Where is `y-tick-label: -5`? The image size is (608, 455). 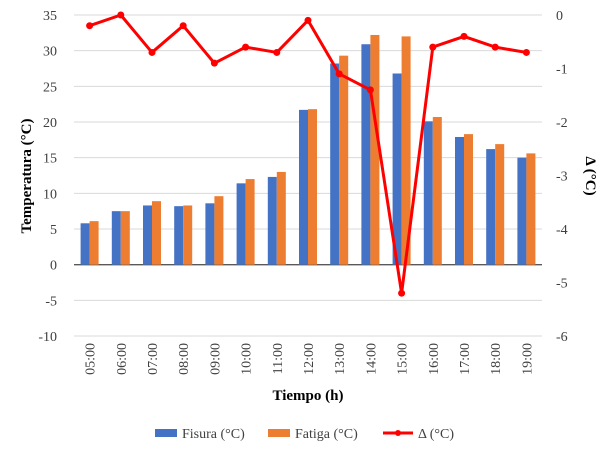 y-tick-label: -5 is located at coordinates (51, 301).